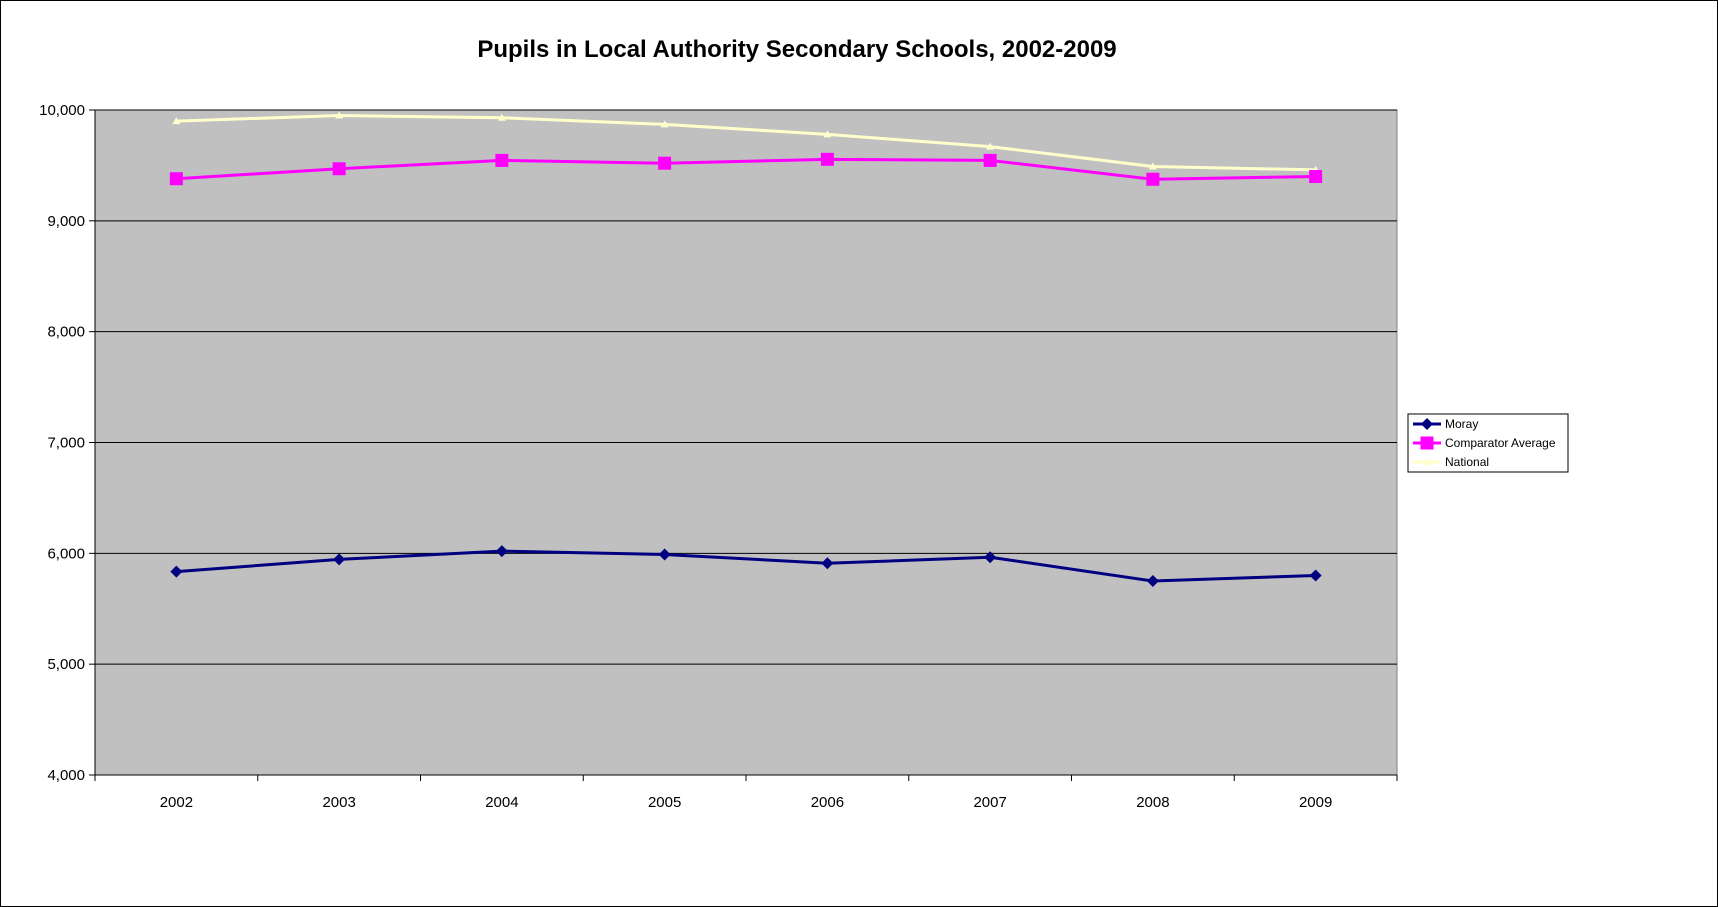 The image size is (1718, 907). Describe the element at coordinates (1461, 424) in the screenshot. I see `legend-label: Moray` at that location.